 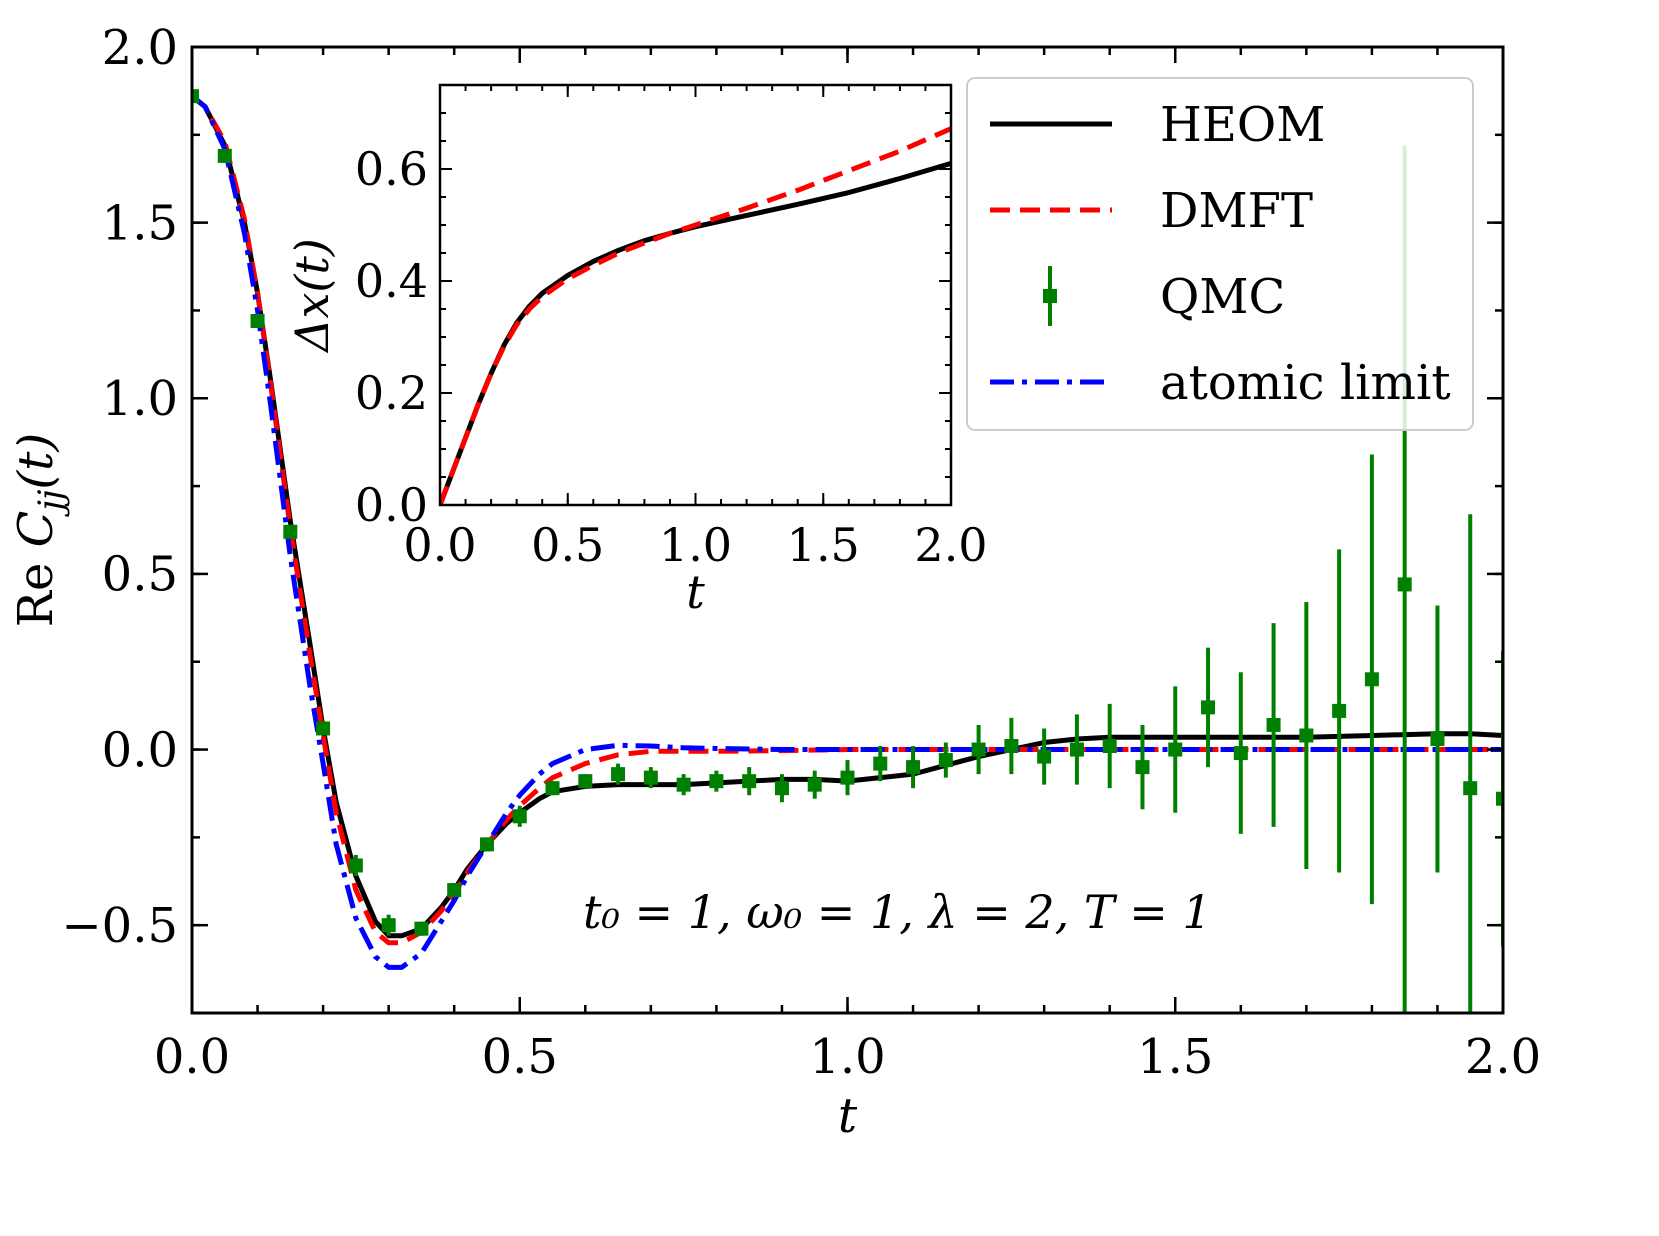 What do you see at coordinates (848, 1116) in the screenshot?
I see `main-x-axis-label: t` at bounding box center [848, 1116].